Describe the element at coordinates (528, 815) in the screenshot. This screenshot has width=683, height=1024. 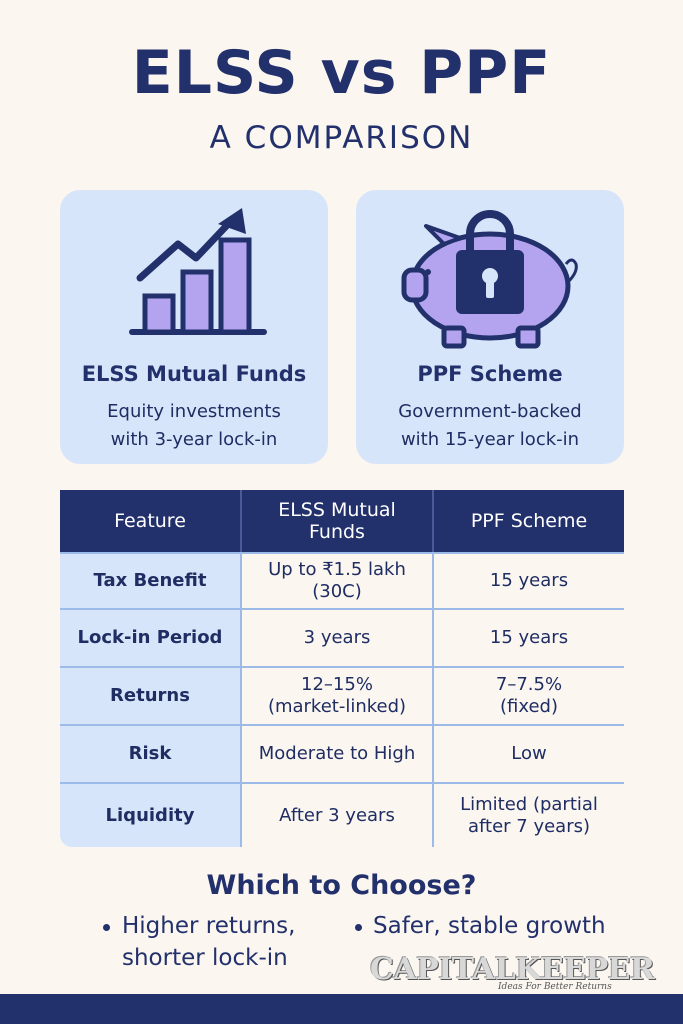
I see `table-cell: Limited (partial after 7 years)` at that location.